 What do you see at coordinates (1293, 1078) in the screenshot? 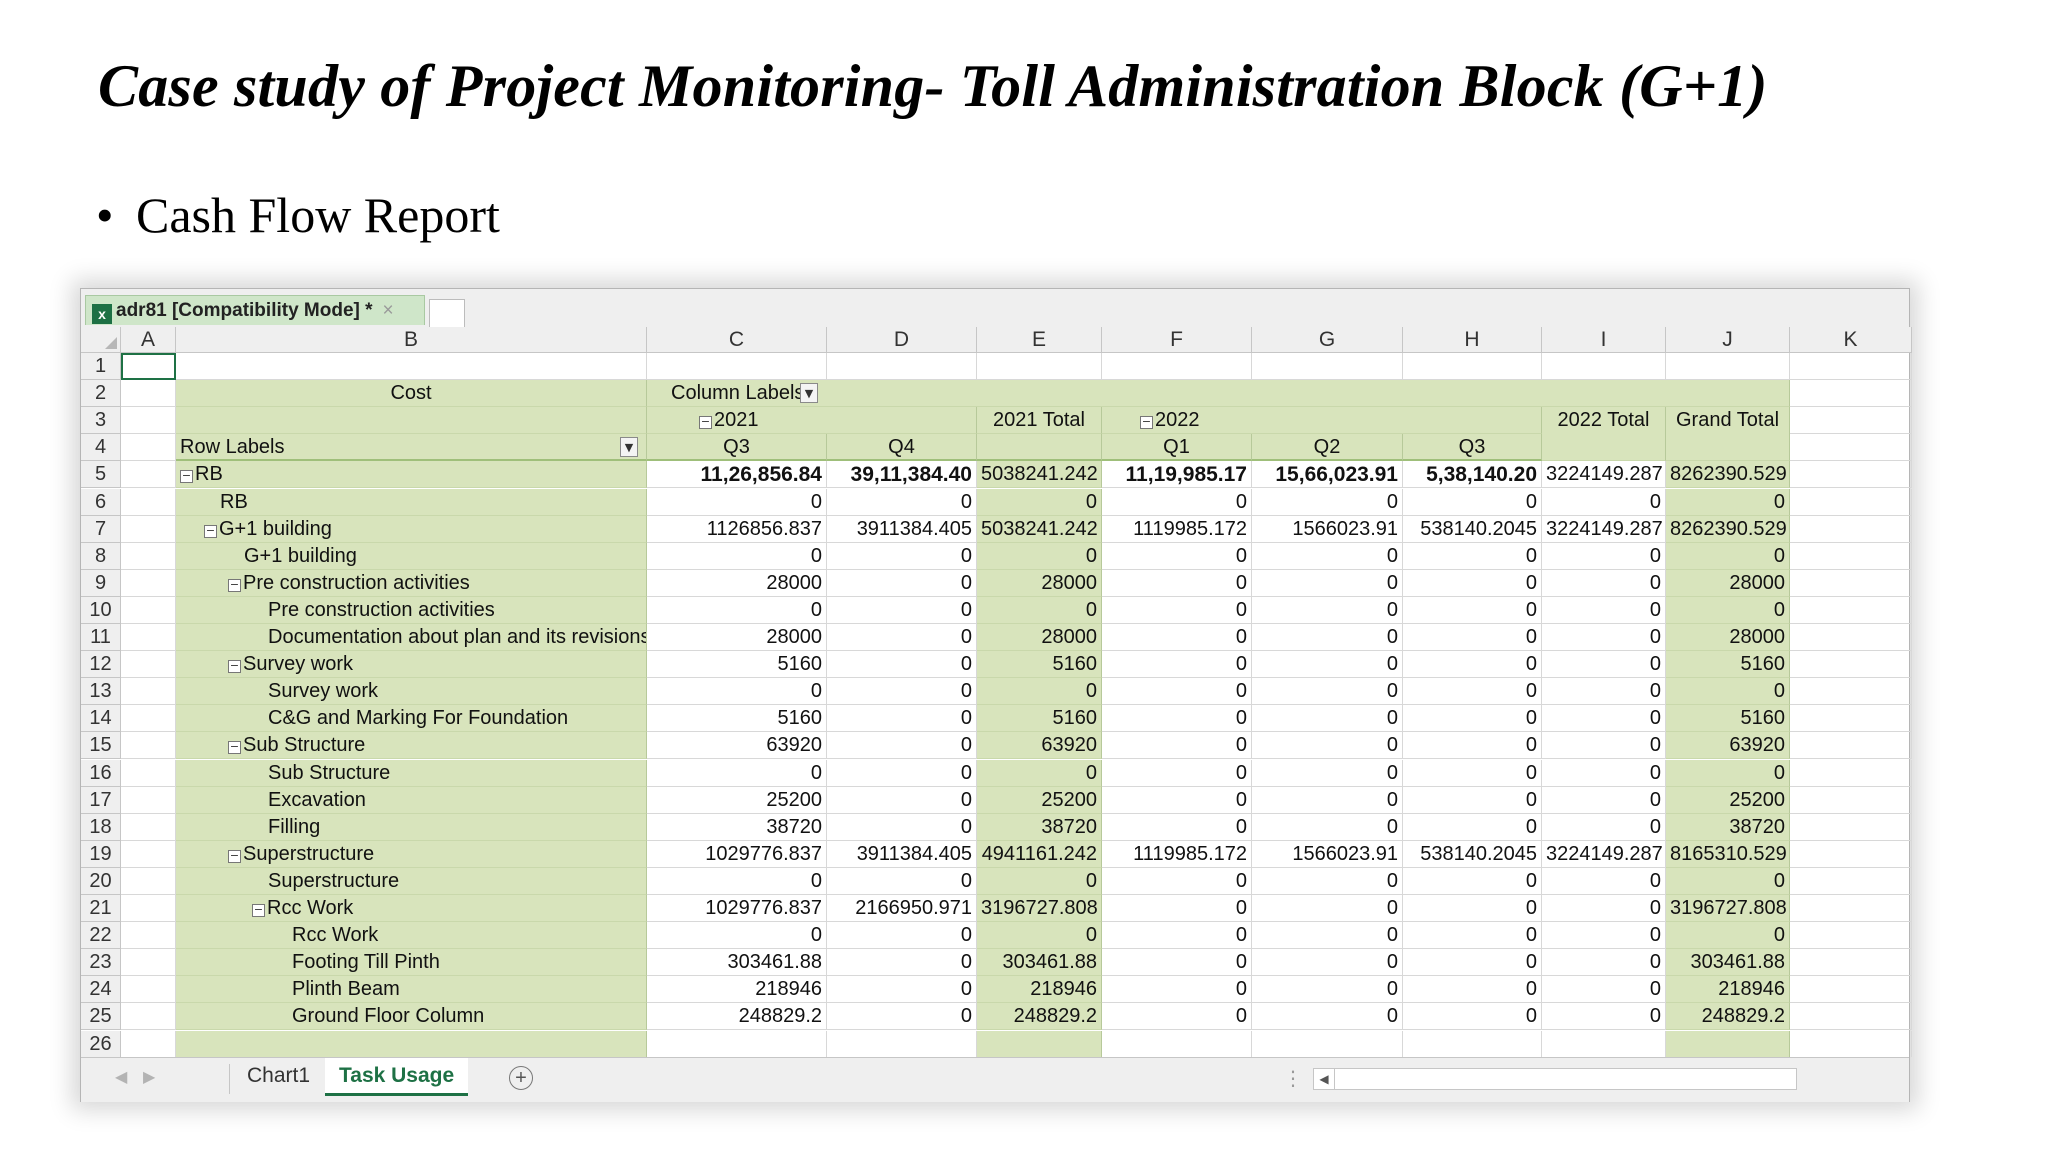
I see `split-handle-icon: ⋮` at bounding box center [1293, 1078].